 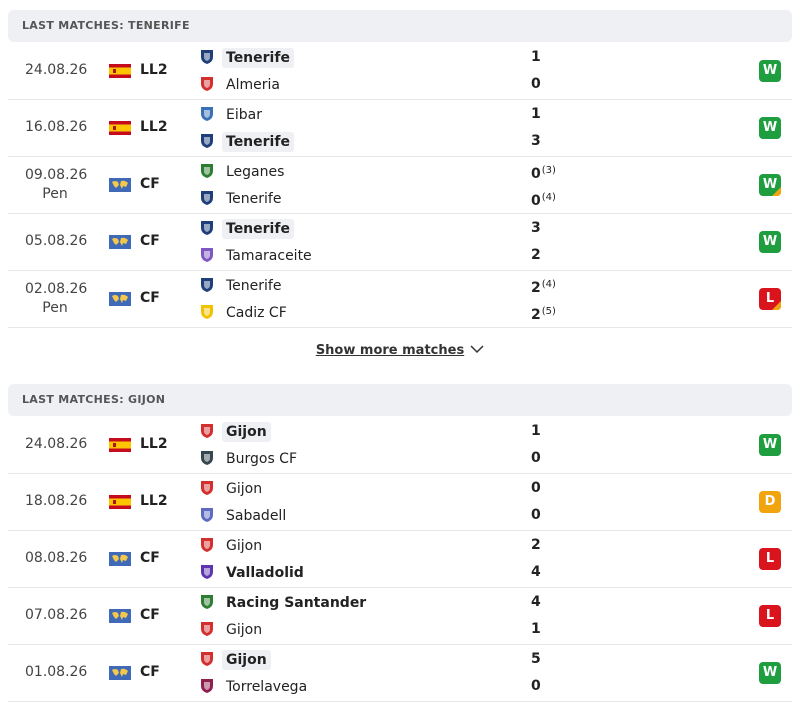 What do you see at coordinates (770, 559) in the screenshot?
I see `result-badge: L` at bounding box center [770, 559].